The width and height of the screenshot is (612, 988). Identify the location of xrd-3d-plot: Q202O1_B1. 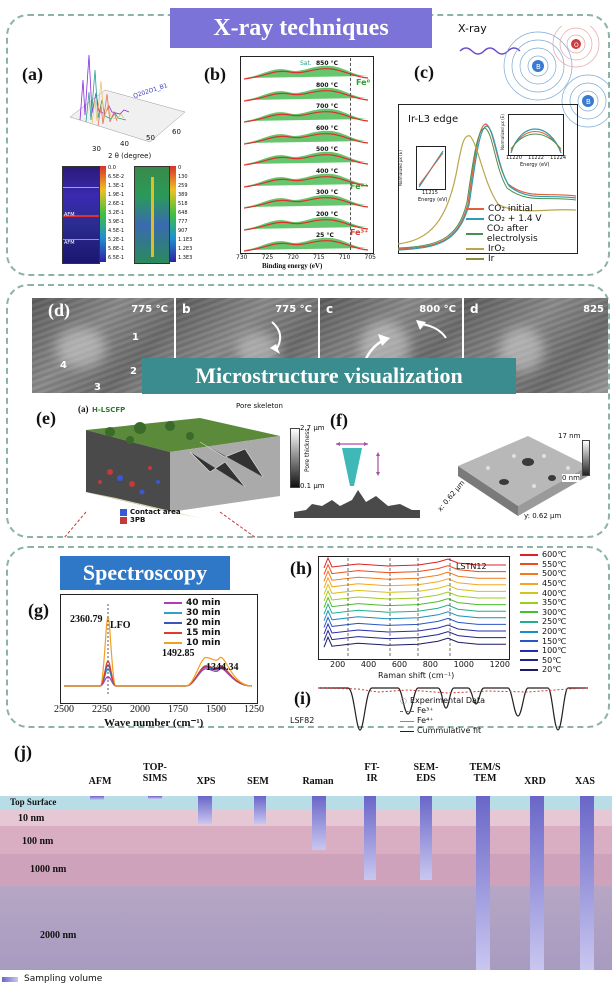
(127, 98).